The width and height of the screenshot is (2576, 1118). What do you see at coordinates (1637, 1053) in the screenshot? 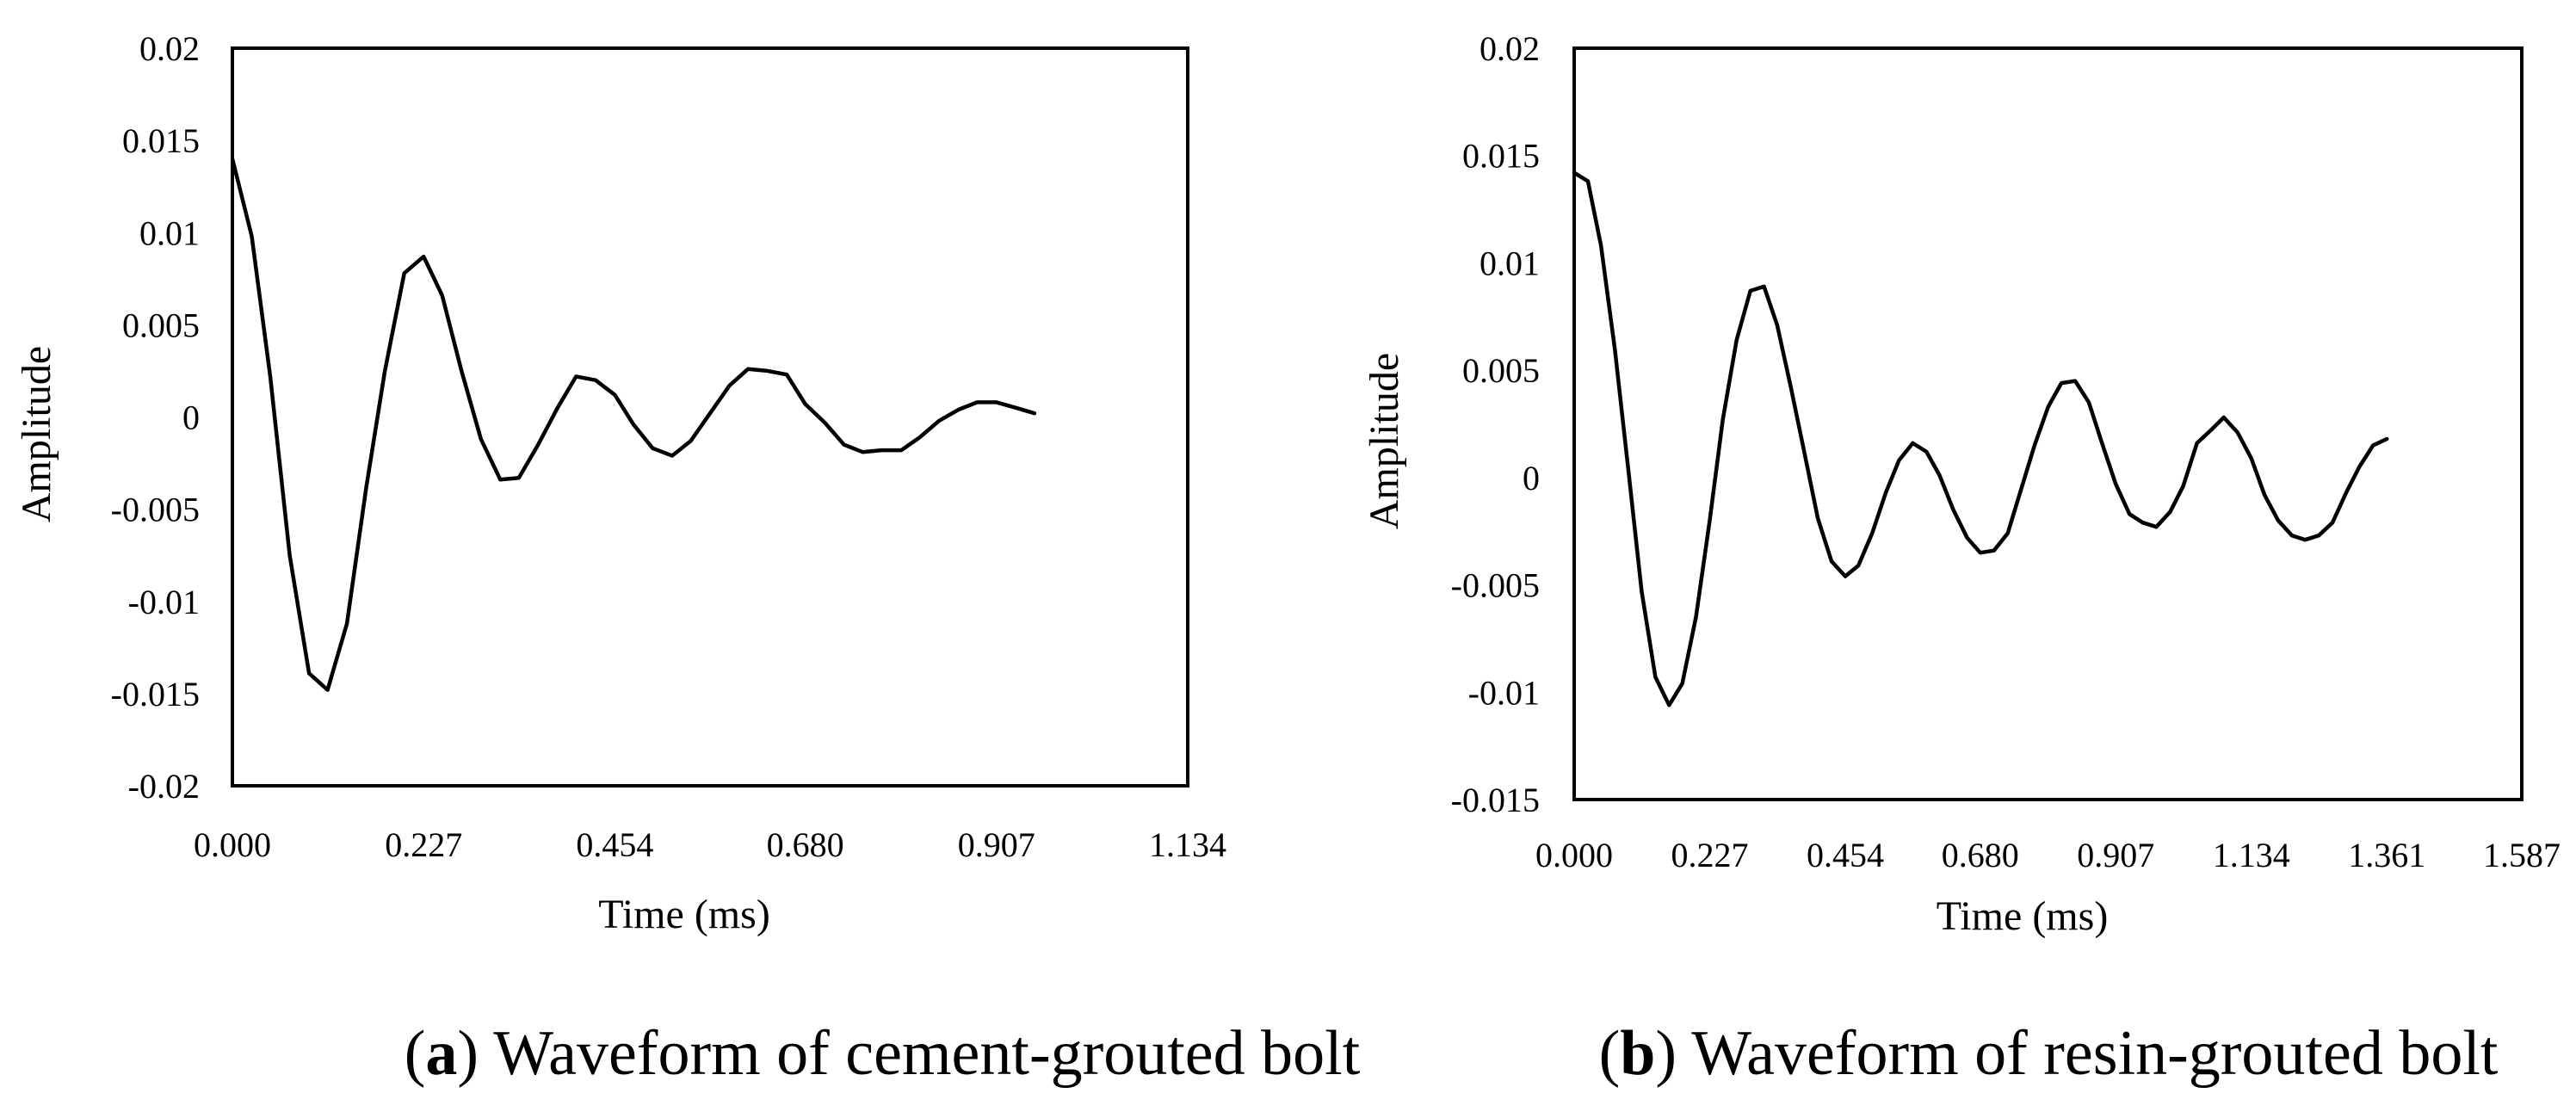
I see `panel-letter: b` at bounding box center [1637, 1053].